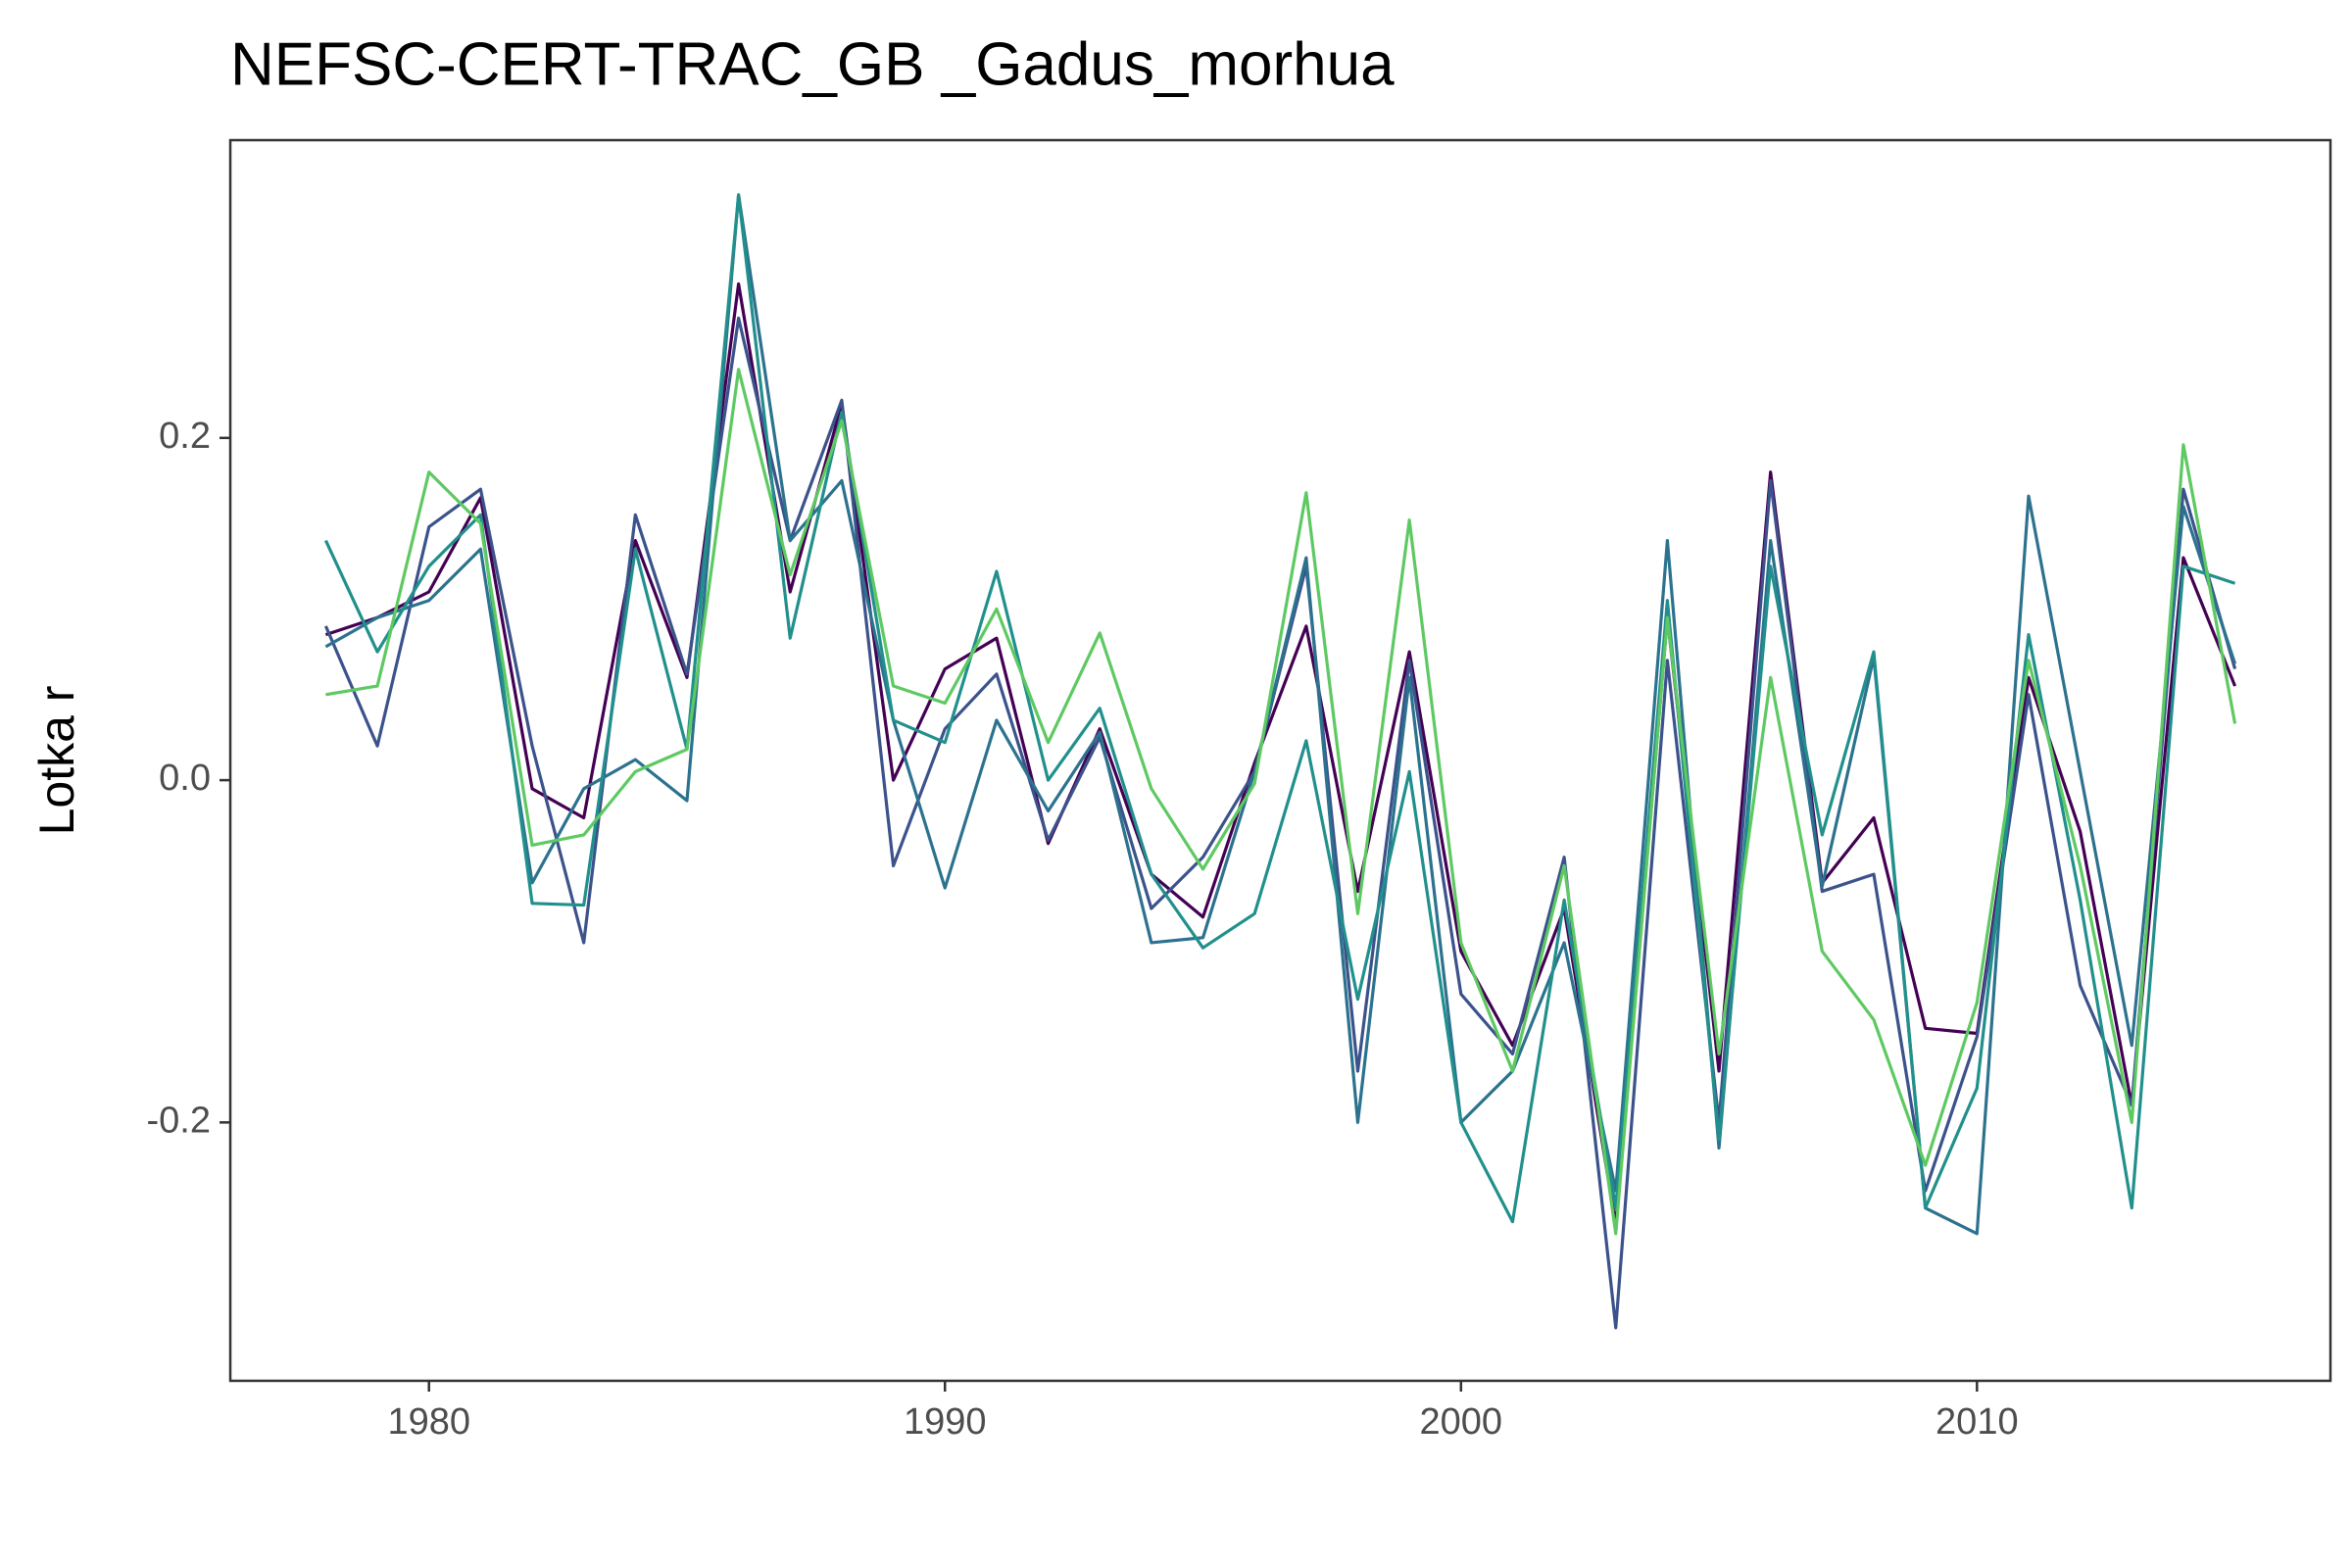 The height and width of the screenshot is (1568, 2352). What do you see at coordinates (945, 1422) in the screenshot?
I see `x-tick-label: 1990` at bounding box center [945, 1422].